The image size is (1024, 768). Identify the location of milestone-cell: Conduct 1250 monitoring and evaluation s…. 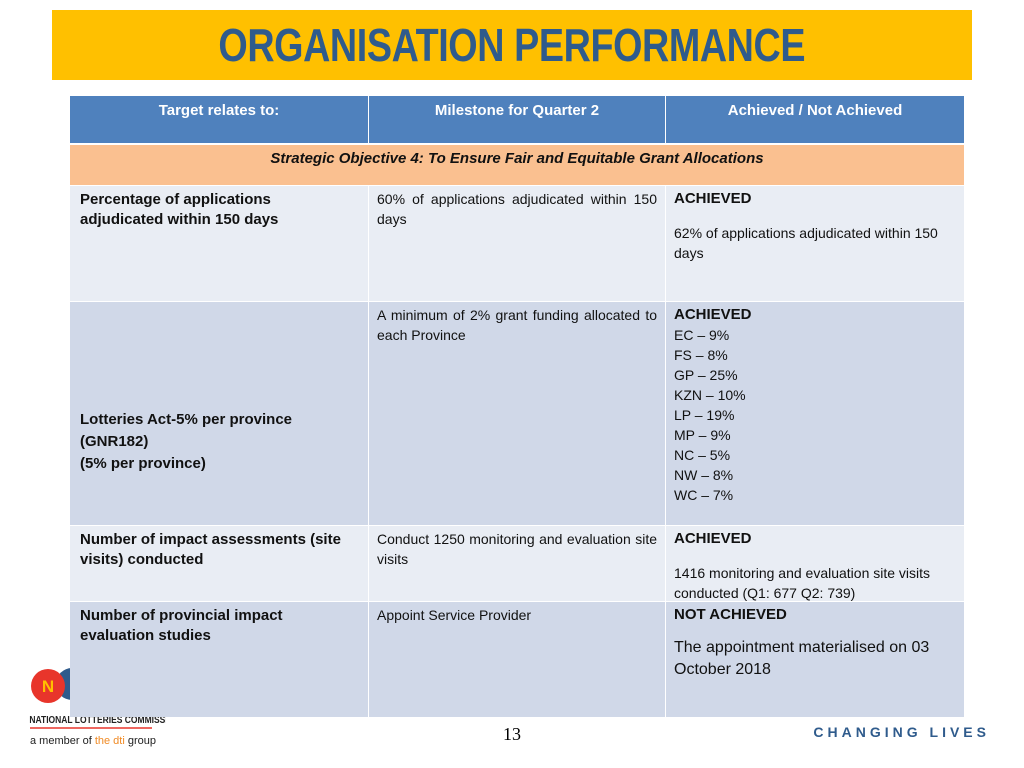
(517, 563).